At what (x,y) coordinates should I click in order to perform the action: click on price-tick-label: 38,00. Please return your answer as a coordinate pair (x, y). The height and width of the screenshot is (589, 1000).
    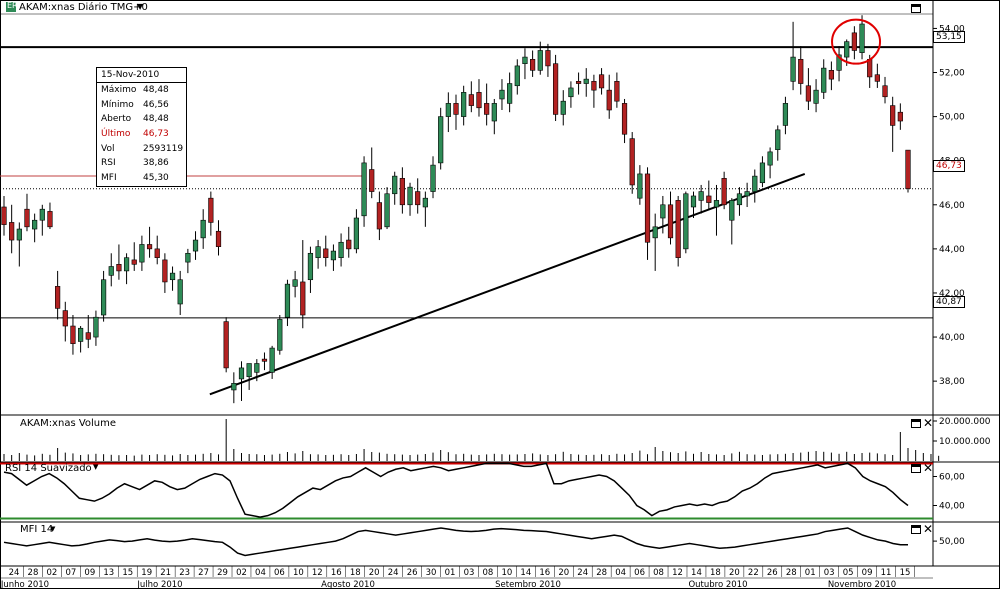
    Looking at the image, I should click on (952, 382).